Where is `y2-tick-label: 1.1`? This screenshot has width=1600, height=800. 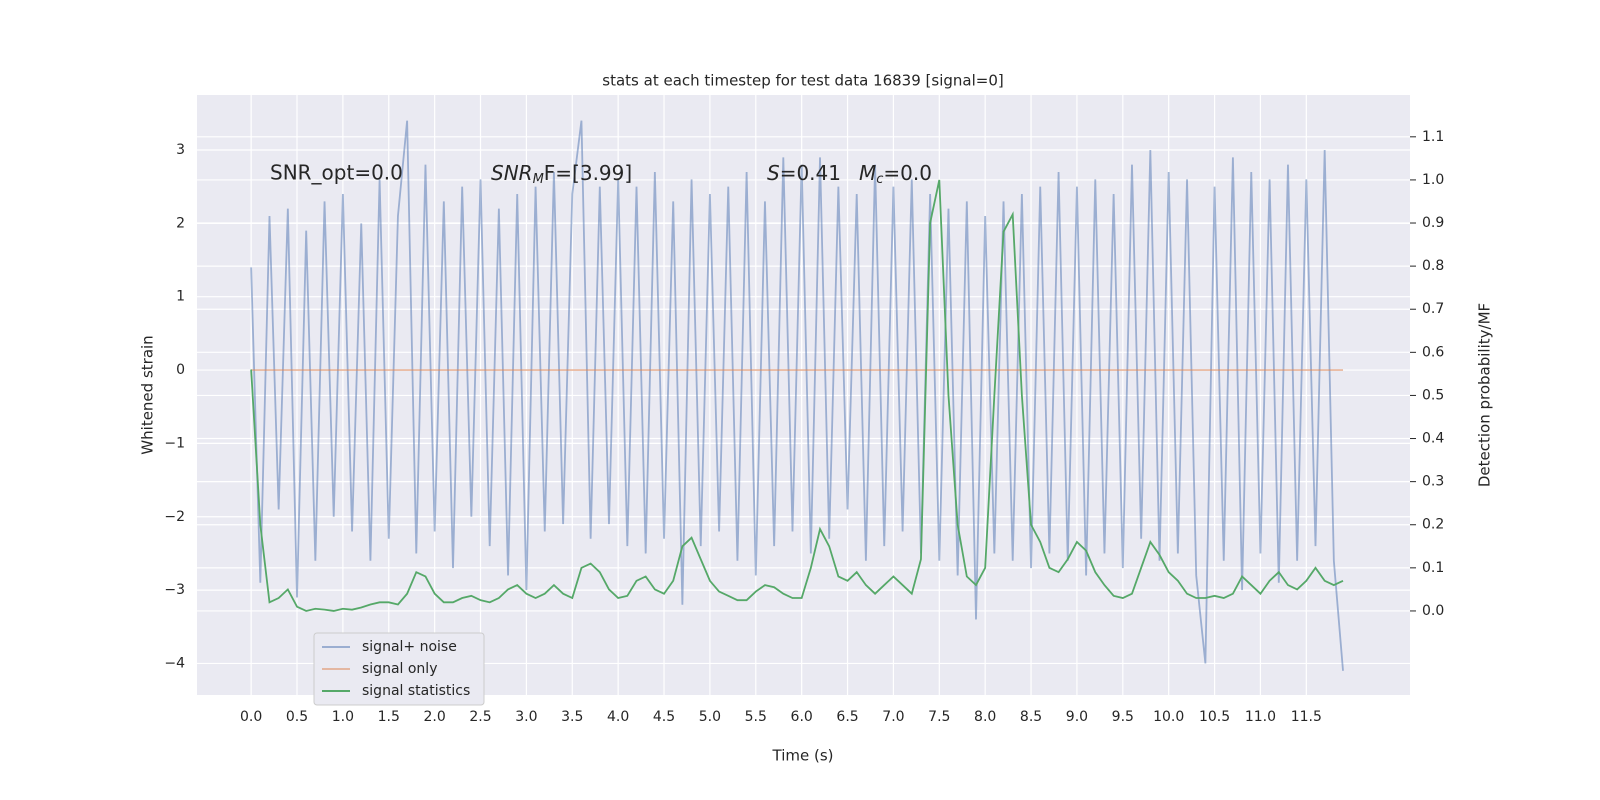
y2-tick-label: 1.1 is located at coordinates (1433, 137).